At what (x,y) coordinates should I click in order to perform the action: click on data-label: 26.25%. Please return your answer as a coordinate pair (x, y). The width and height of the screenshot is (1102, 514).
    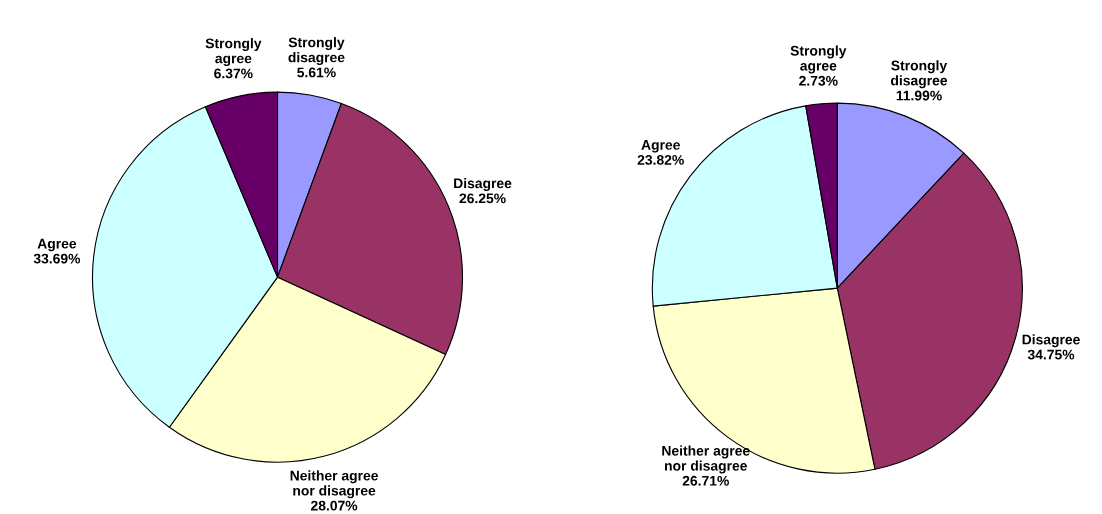
    Looking at the image, I should click on (482, 198).